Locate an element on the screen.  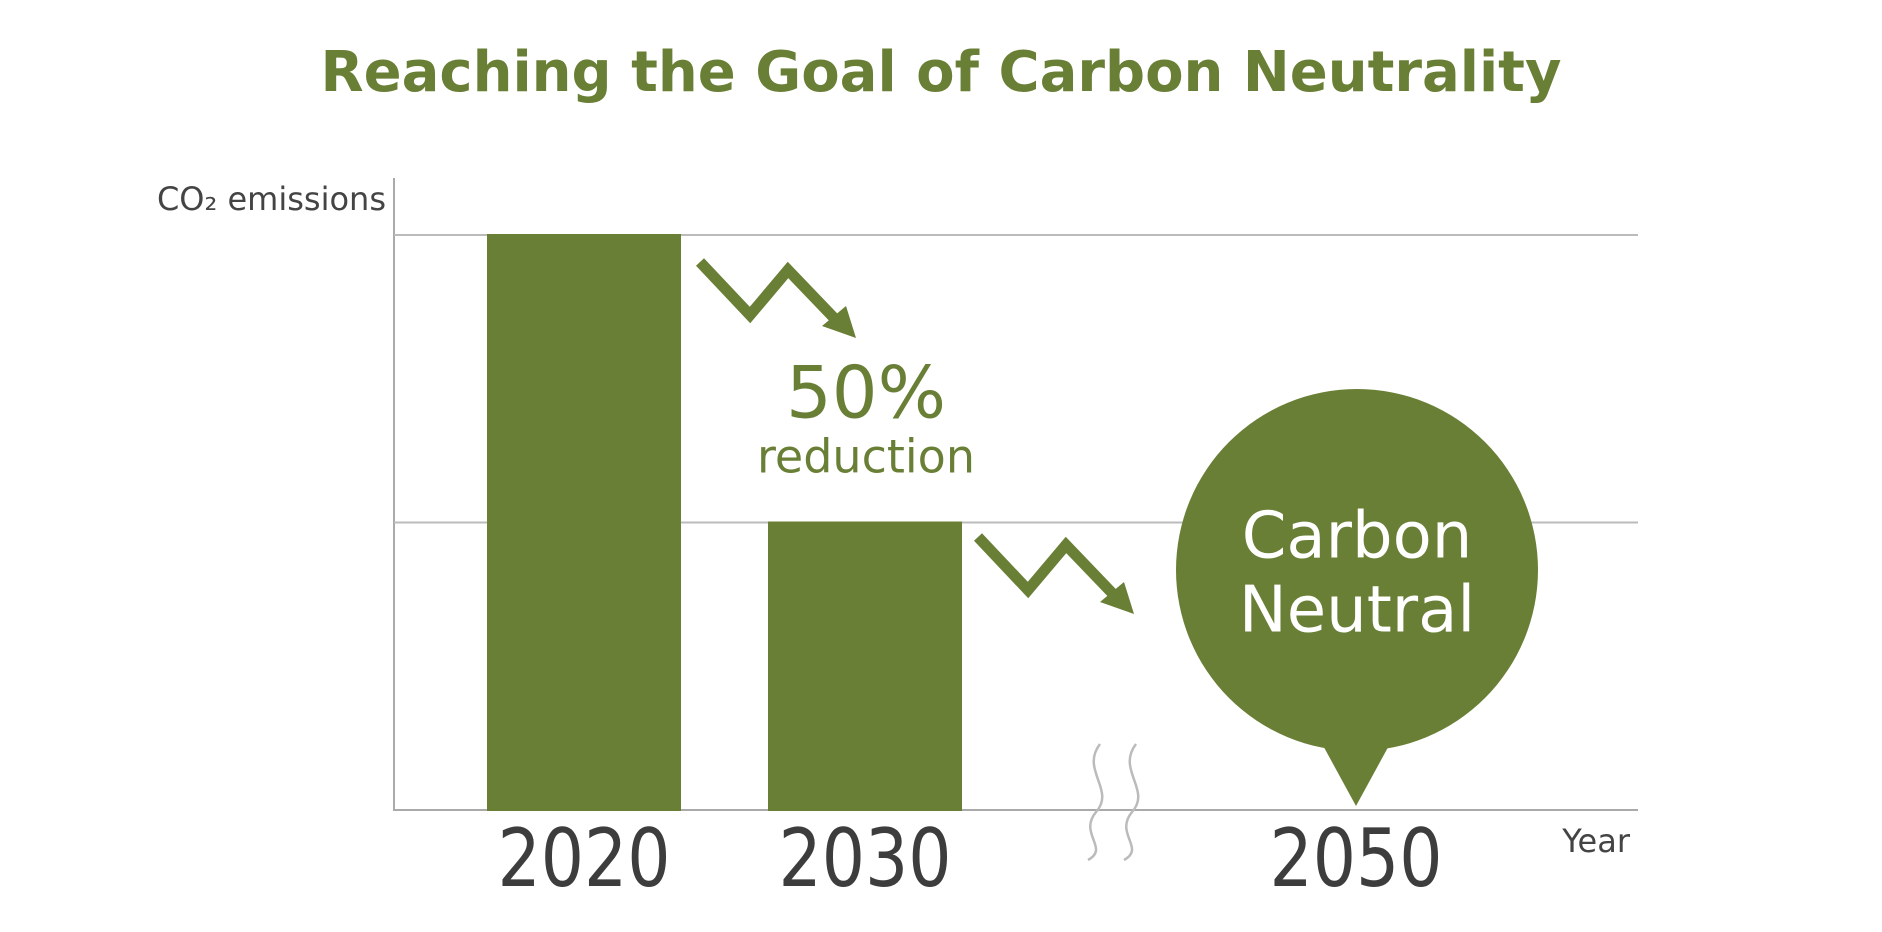
y-axis-label: CO₂ emissions is located at coordinates (271, 199).